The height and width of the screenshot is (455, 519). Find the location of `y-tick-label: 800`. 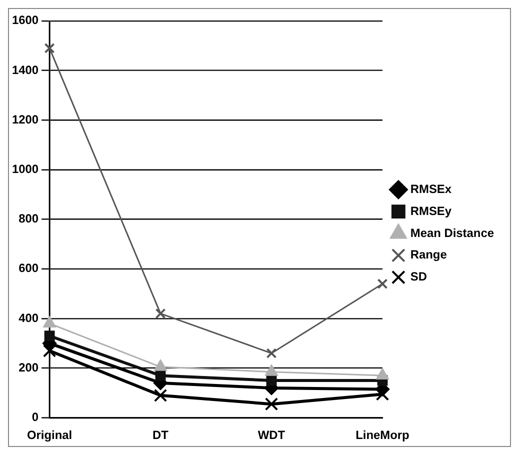

y-tick-label: 800 is located at coordinates (28, 219).